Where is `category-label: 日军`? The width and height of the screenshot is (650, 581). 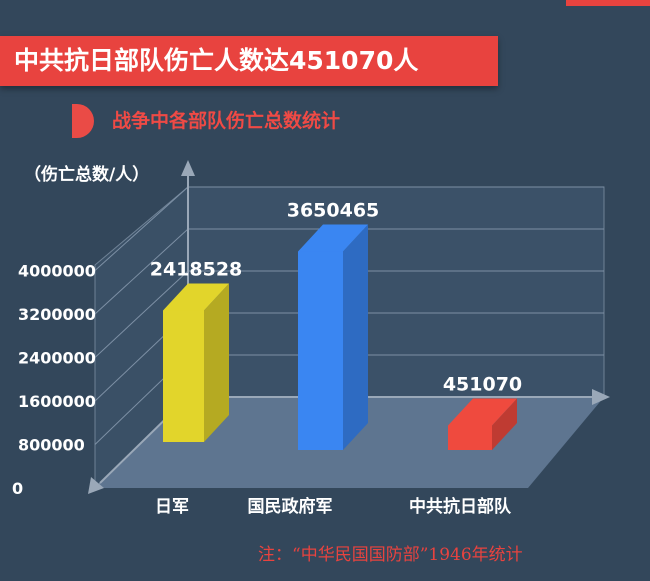 category-label: 日军 is located at coordinates (172, 507).